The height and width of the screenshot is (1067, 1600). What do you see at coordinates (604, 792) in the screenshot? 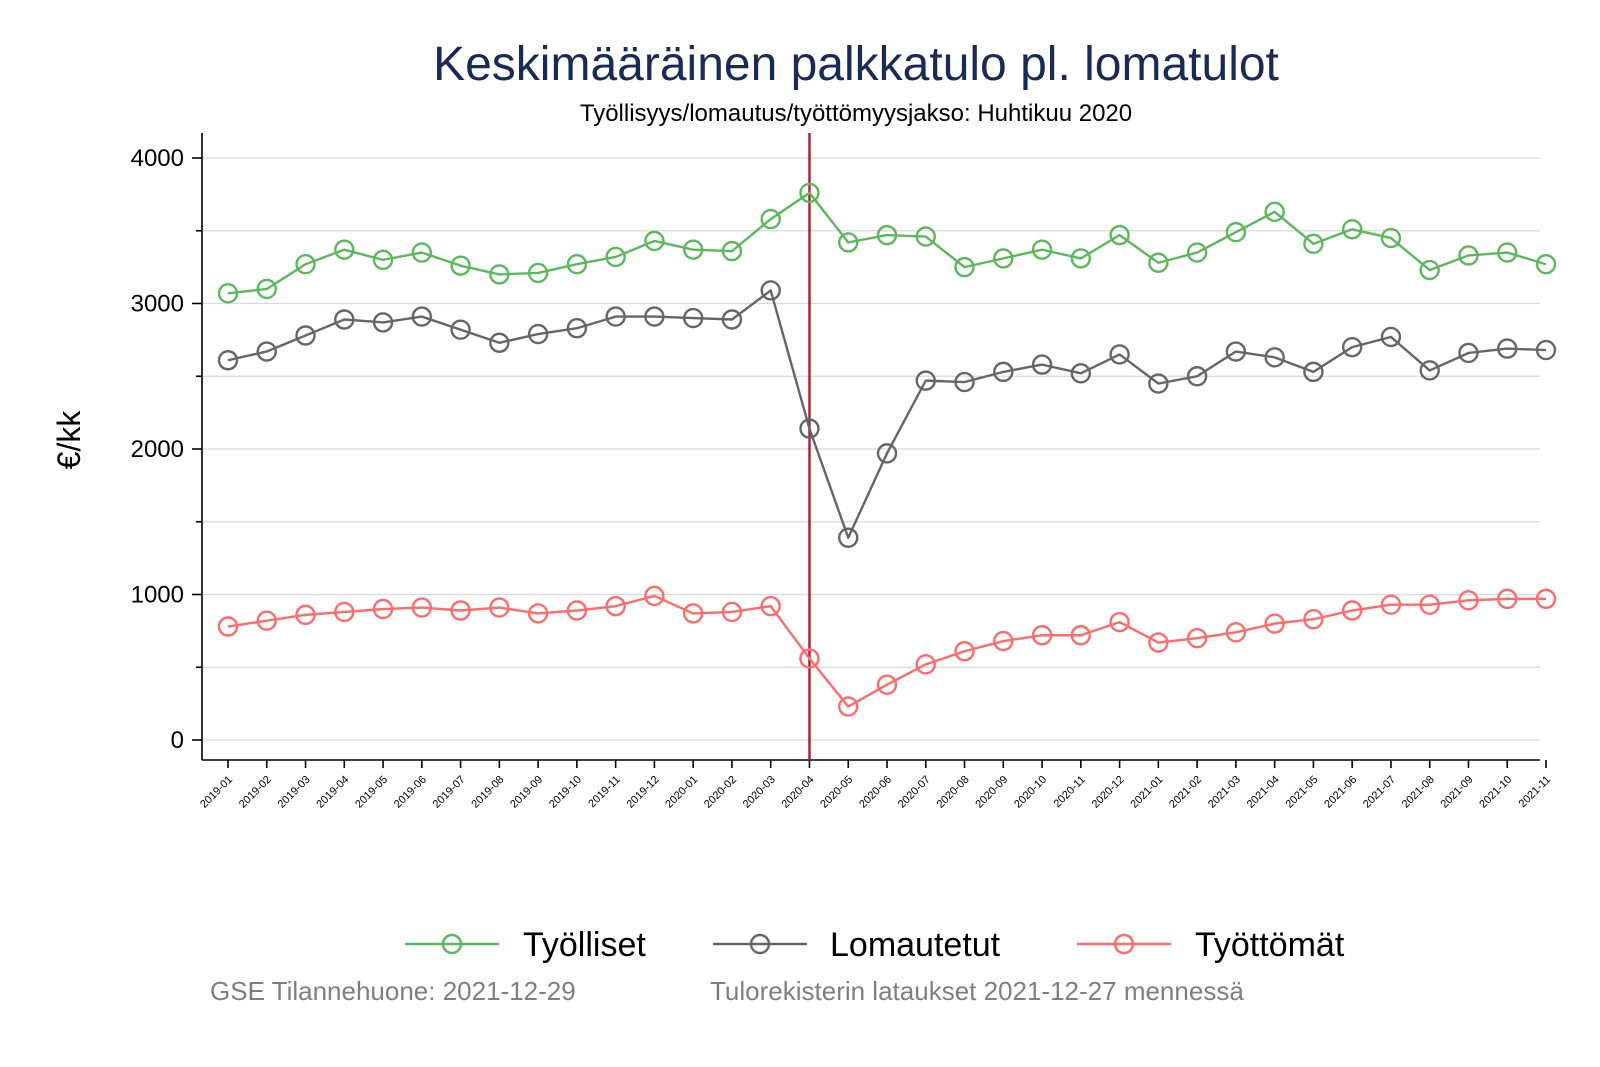
I see `x-tick-label: 2019-11` at bounding box center [604, 792].